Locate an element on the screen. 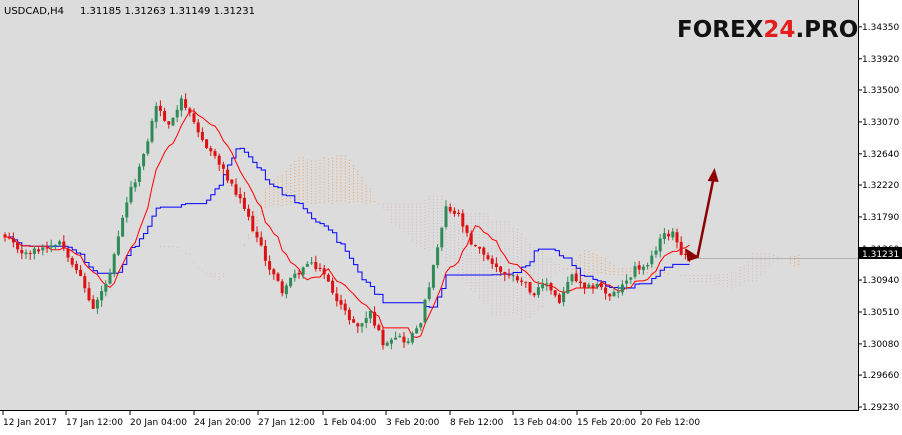  signal-arrow-shaft is located at coordinates (705, 217).